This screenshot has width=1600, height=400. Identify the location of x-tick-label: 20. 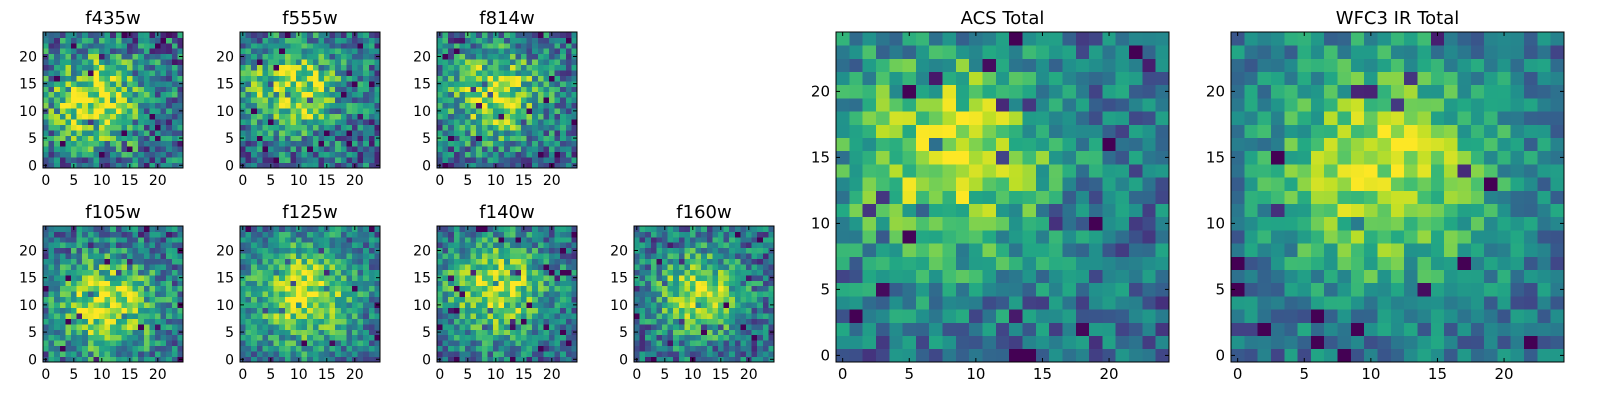
(158, 181).